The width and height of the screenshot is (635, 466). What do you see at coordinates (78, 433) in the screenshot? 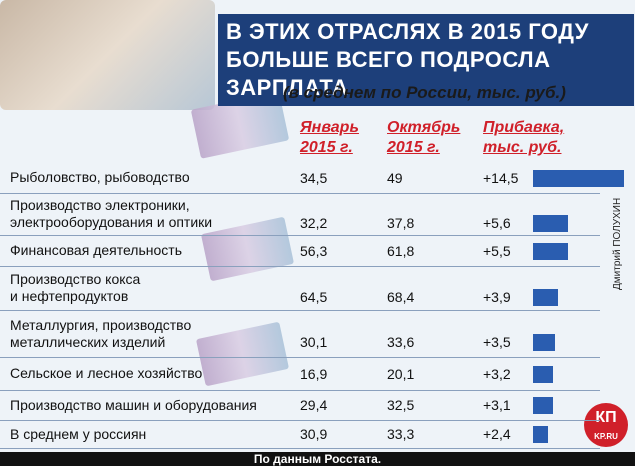
I see `row-label: В среднем у россиян` at bounding box center [78, 433].